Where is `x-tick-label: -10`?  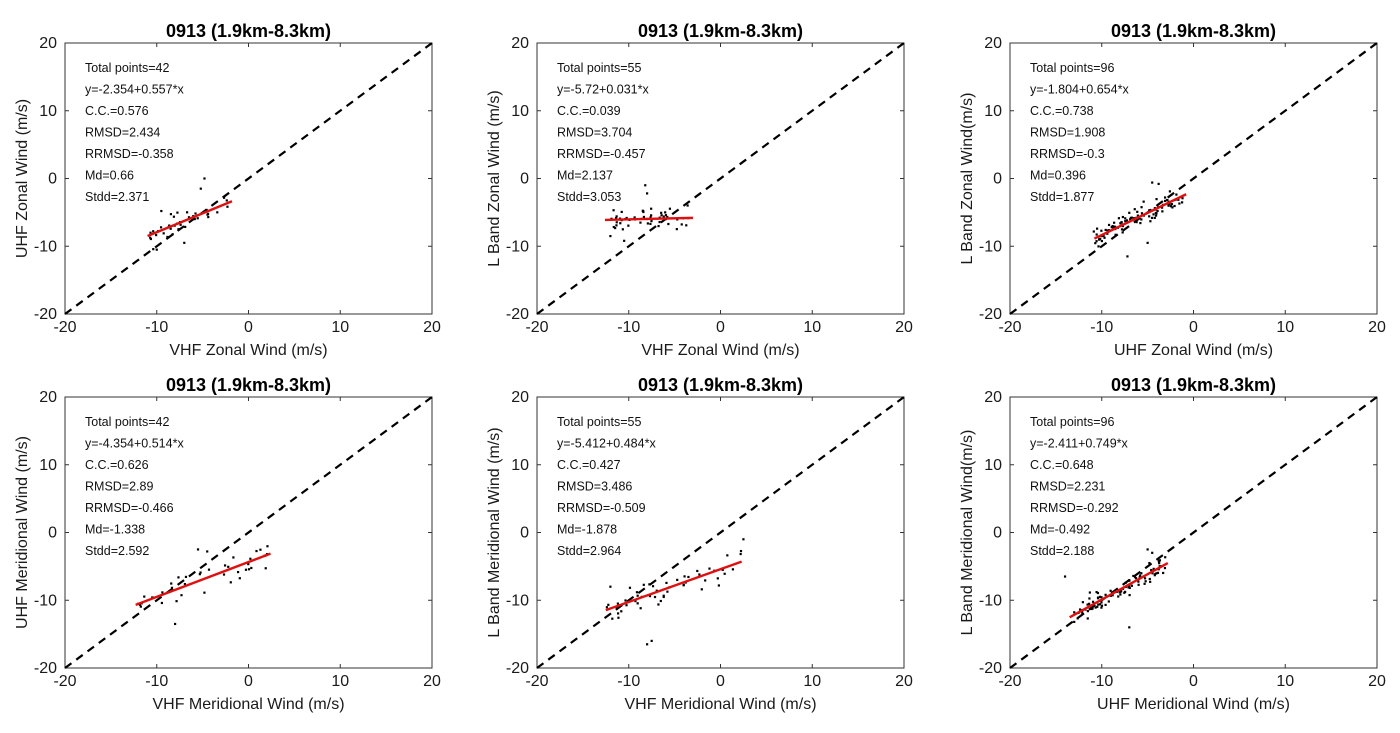 x-tick-label: -10 is located at coordinates (628, 681).